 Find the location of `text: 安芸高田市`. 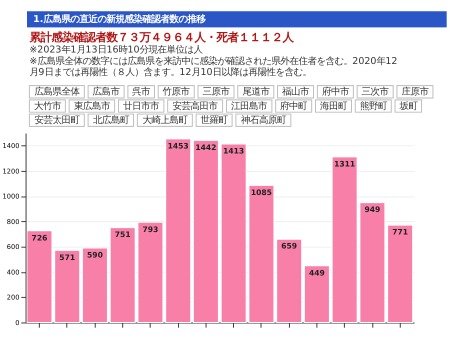

text: 安芸高田市 is located at coordinates (195, 106).